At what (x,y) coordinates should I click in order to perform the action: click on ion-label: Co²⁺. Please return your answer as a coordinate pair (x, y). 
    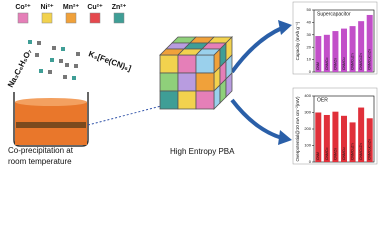
    Looking at the image, I should click on (23, 7).